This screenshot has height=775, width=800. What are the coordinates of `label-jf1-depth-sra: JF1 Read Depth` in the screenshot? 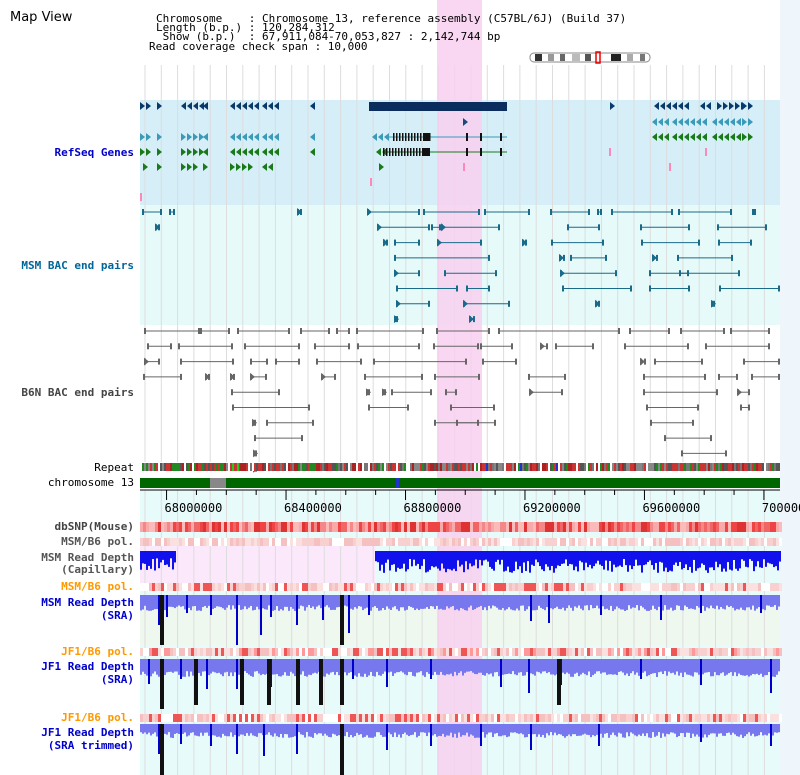 It's located at (87, 666).